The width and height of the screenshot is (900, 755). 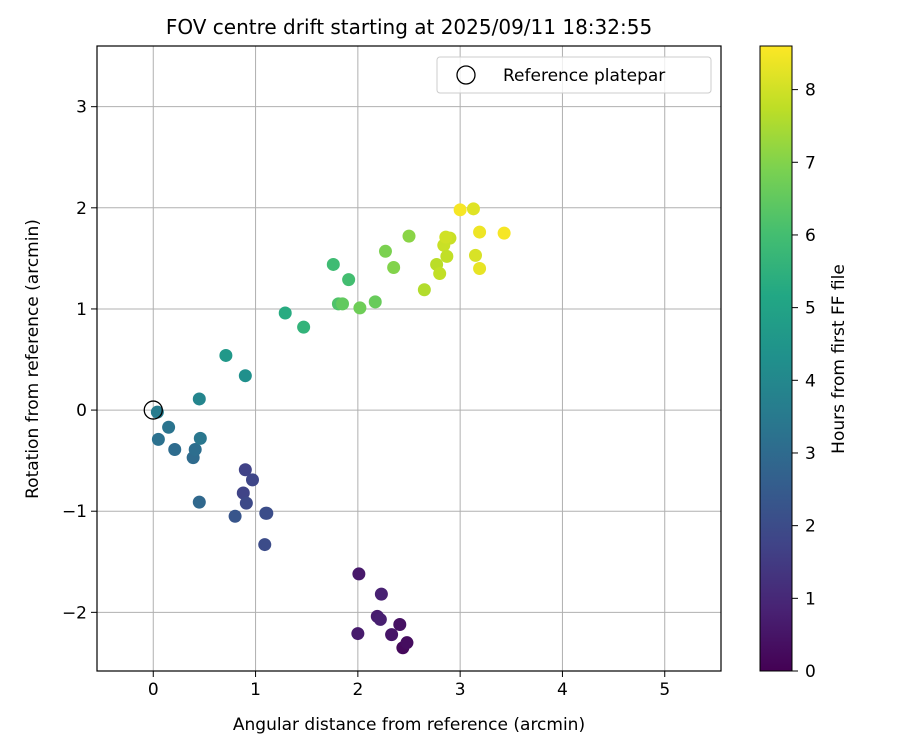 What do you see at coordinates (810, 454) in the screenshot?
I see `colorbar-tick-label: 3` at bounding box center [810, 454].